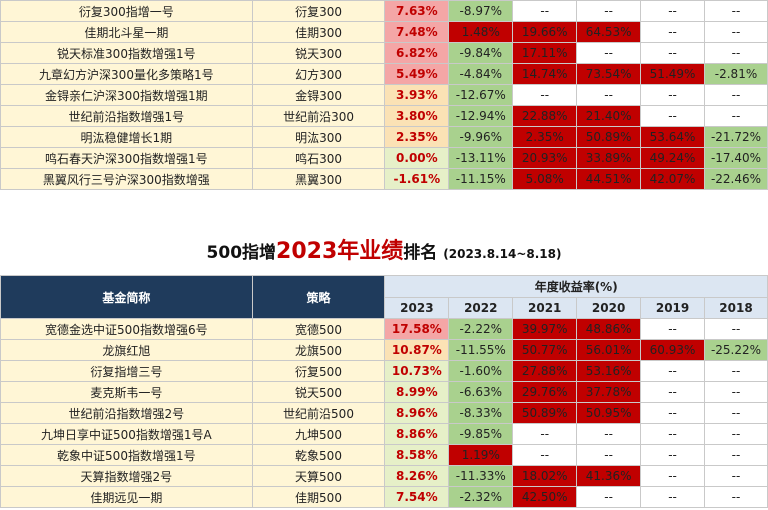 Image resolution: width=768 pixels, height=510 pixels. I want to click on header-year: 2022, so click(481, 308).